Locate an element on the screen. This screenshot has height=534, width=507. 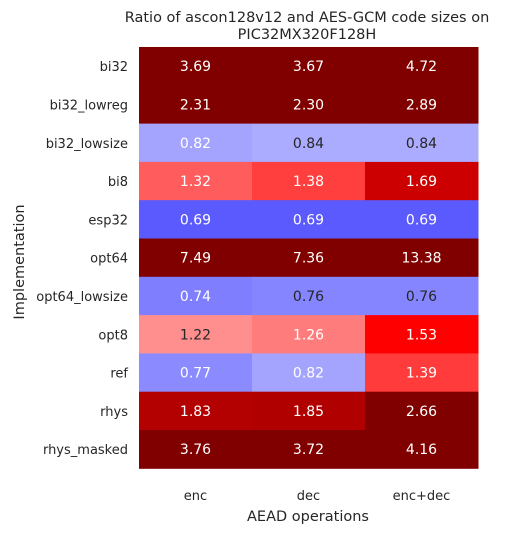
cell-value-label: 1.53 is located at coordinates (421, 335).